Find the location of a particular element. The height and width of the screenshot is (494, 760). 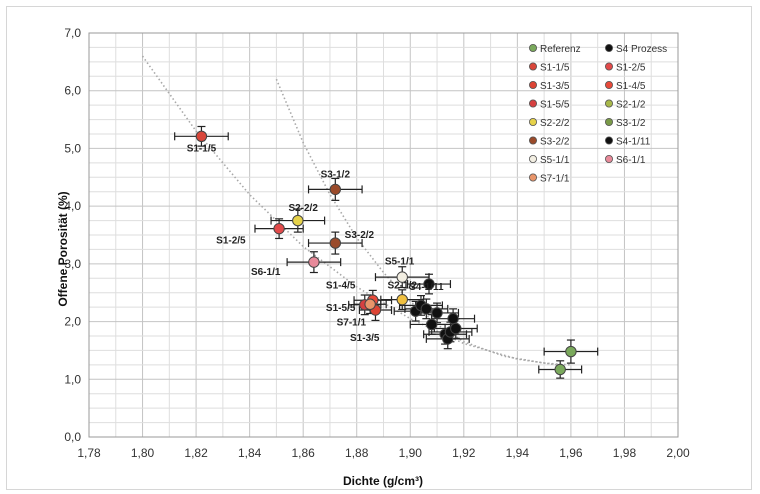

y-tick-label: 7,0 is located at coordinates (72, 33).